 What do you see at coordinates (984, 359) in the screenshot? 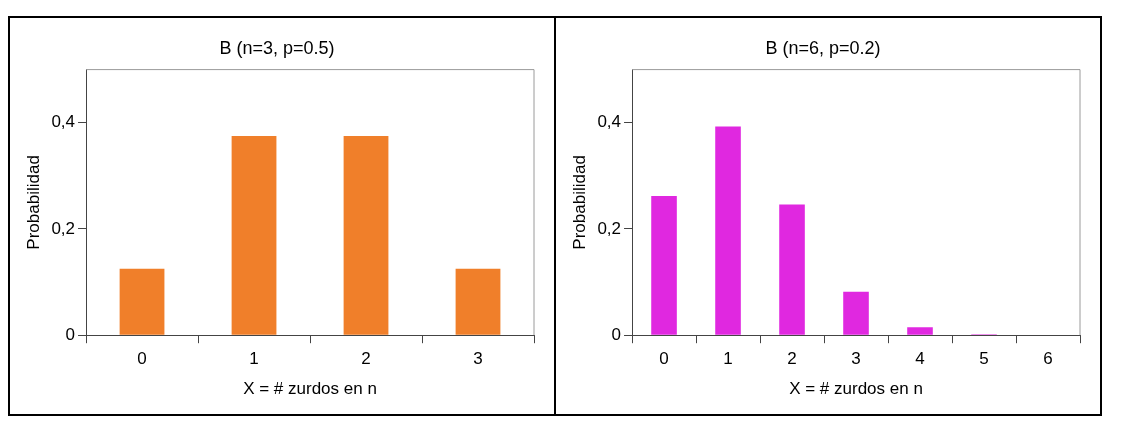
I see `x-tick-label: 5` at bounding box center [984, 359].